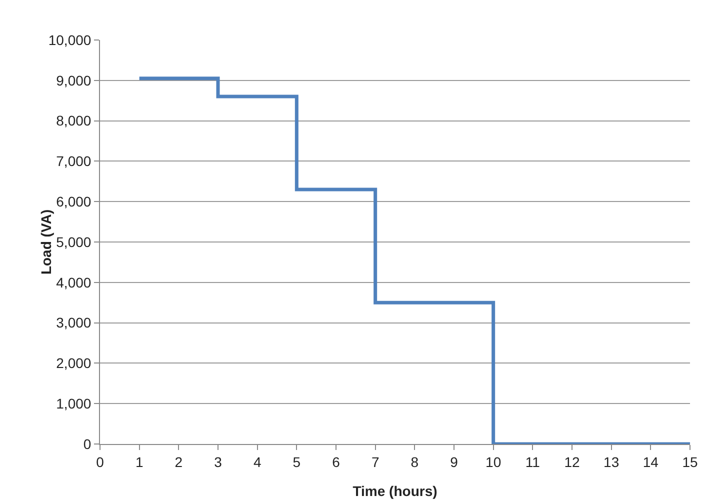  Describe the element at coordinates (87, 444) in the screenshot. I see `y-tick-label: 0` at that location.